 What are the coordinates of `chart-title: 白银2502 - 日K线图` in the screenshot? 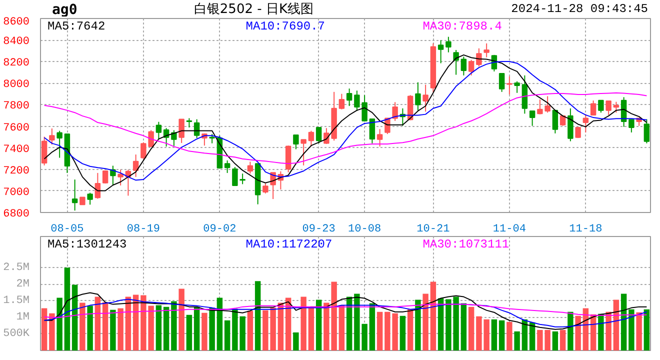 It's located at (254, 9).